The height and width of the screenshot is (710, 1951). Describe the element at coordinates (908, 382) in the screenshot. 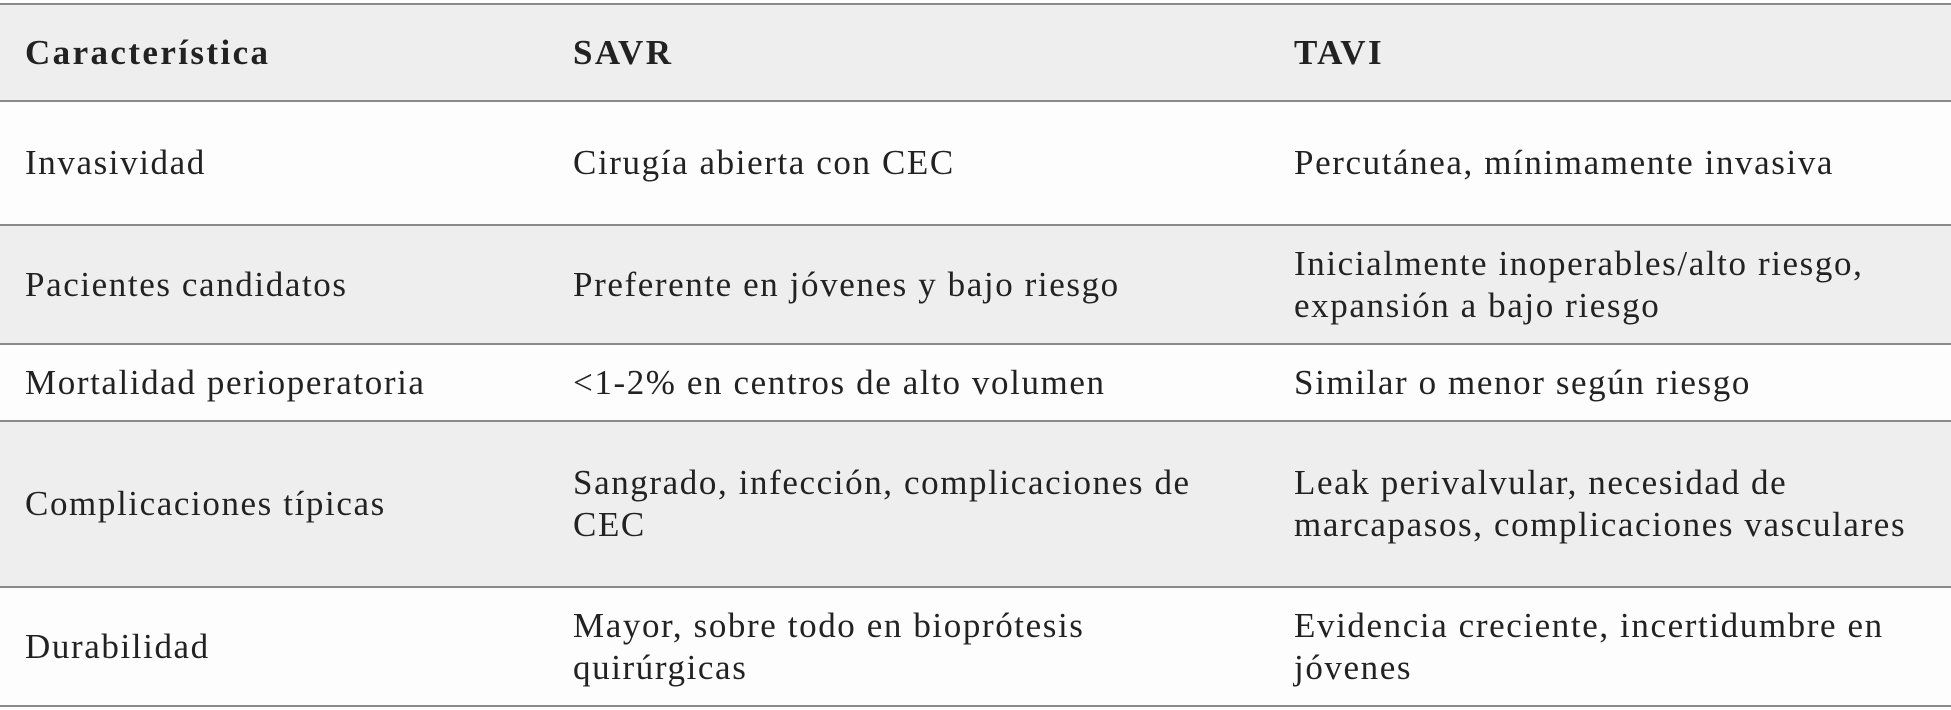

I see `table-cell: <1-2% en centros de alto volumen` at that location.